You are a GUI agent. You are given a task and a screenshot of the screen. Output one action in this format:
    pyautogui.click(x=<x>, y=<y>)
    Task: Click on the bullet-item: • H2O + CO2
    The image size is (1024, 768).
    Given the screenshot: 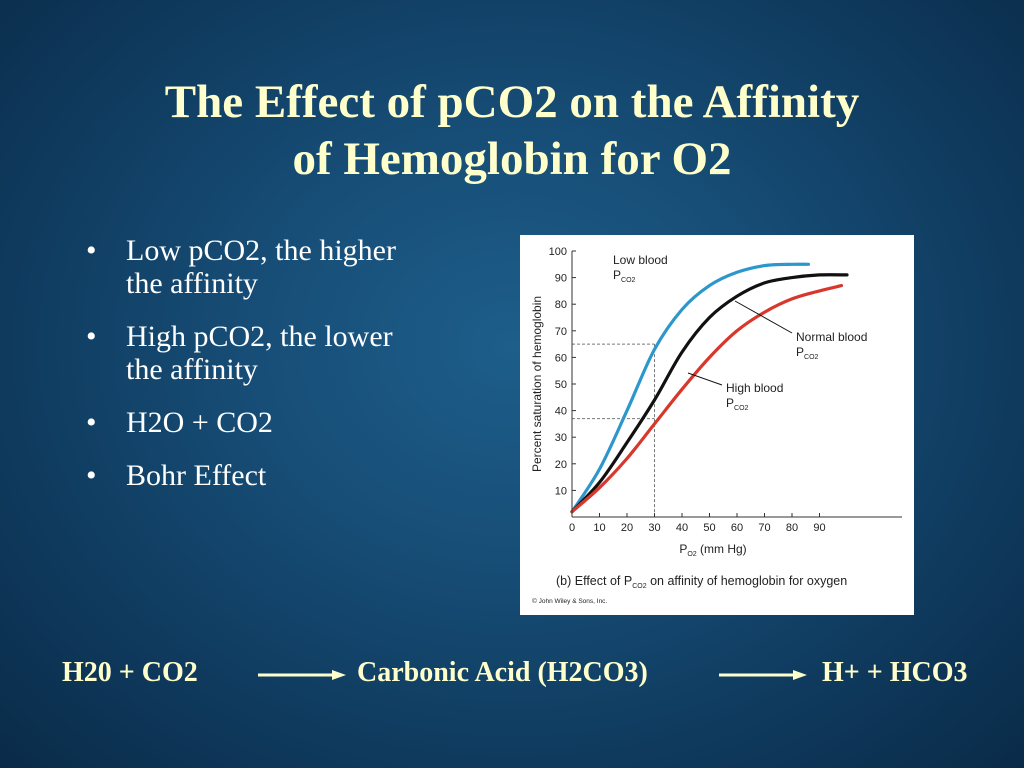 What is the action you would take?
    pyautogui.click(x=296, y=422)
    